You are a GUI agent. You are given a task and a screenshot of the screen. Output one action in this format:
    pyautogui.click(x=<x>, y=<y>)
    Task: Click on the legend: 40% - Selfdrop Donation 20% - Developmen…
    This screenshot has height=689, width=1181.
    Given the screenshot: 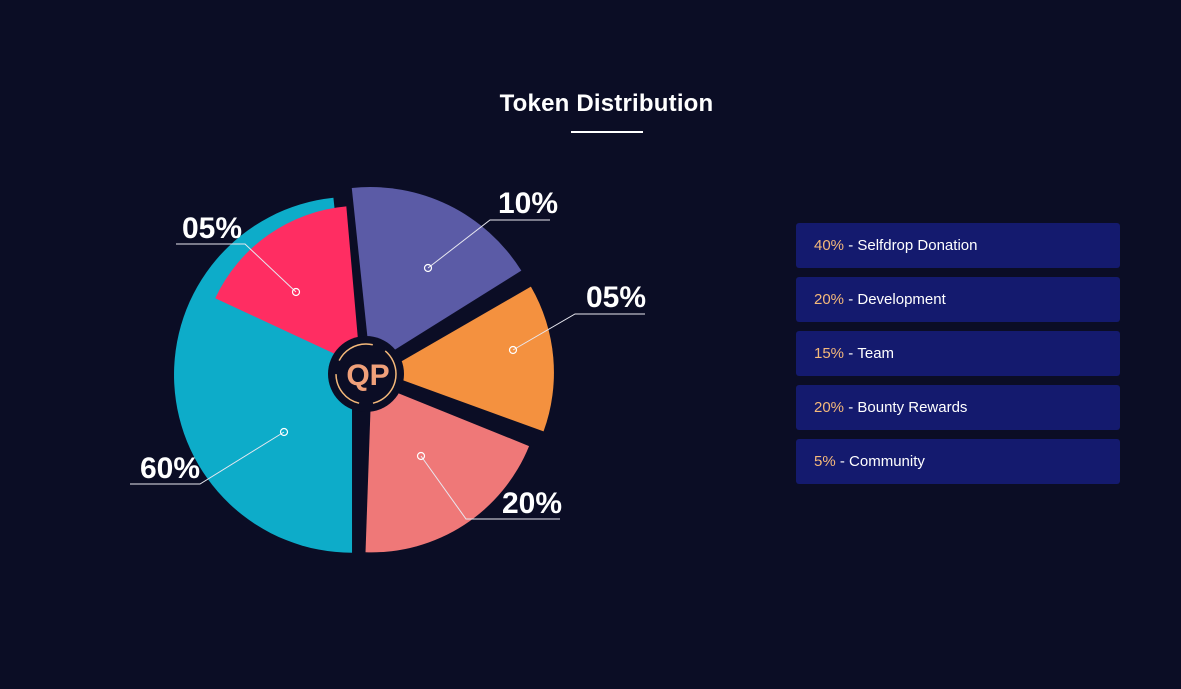 What is the action you would take?
    pyautogui.click(x=958, y=358)
    